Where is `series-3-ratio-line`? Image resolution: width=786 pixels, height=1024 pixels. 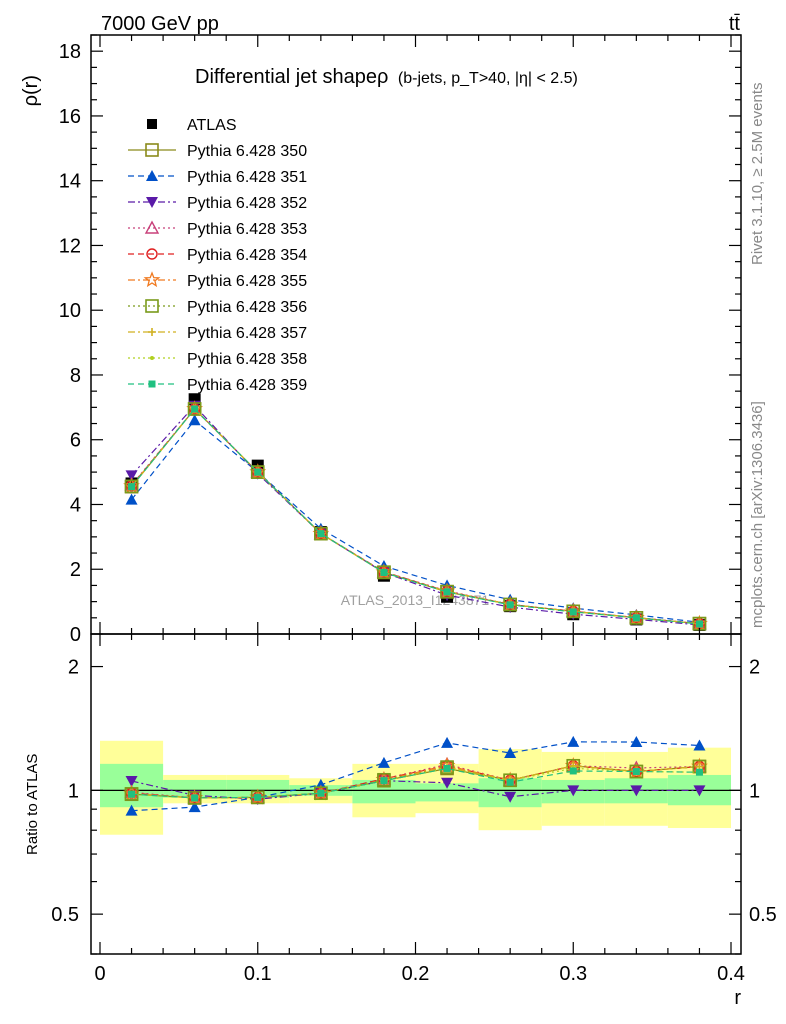 series-3-ratio-line is located at coordinates (415, 781).